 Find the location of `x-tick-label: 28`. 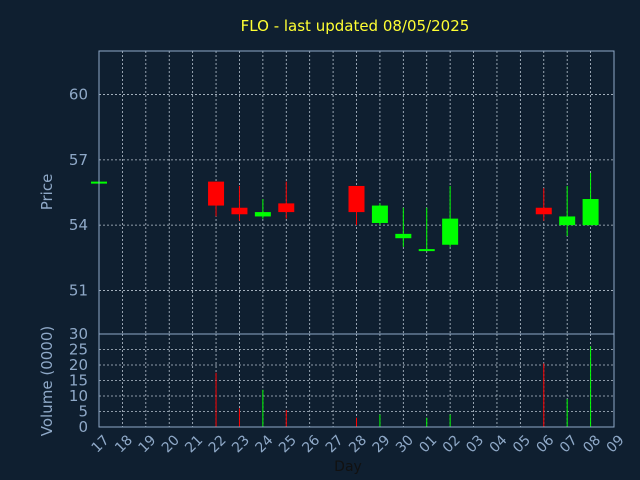

x-tick-label: 28 is located at coordinates (358, 444).